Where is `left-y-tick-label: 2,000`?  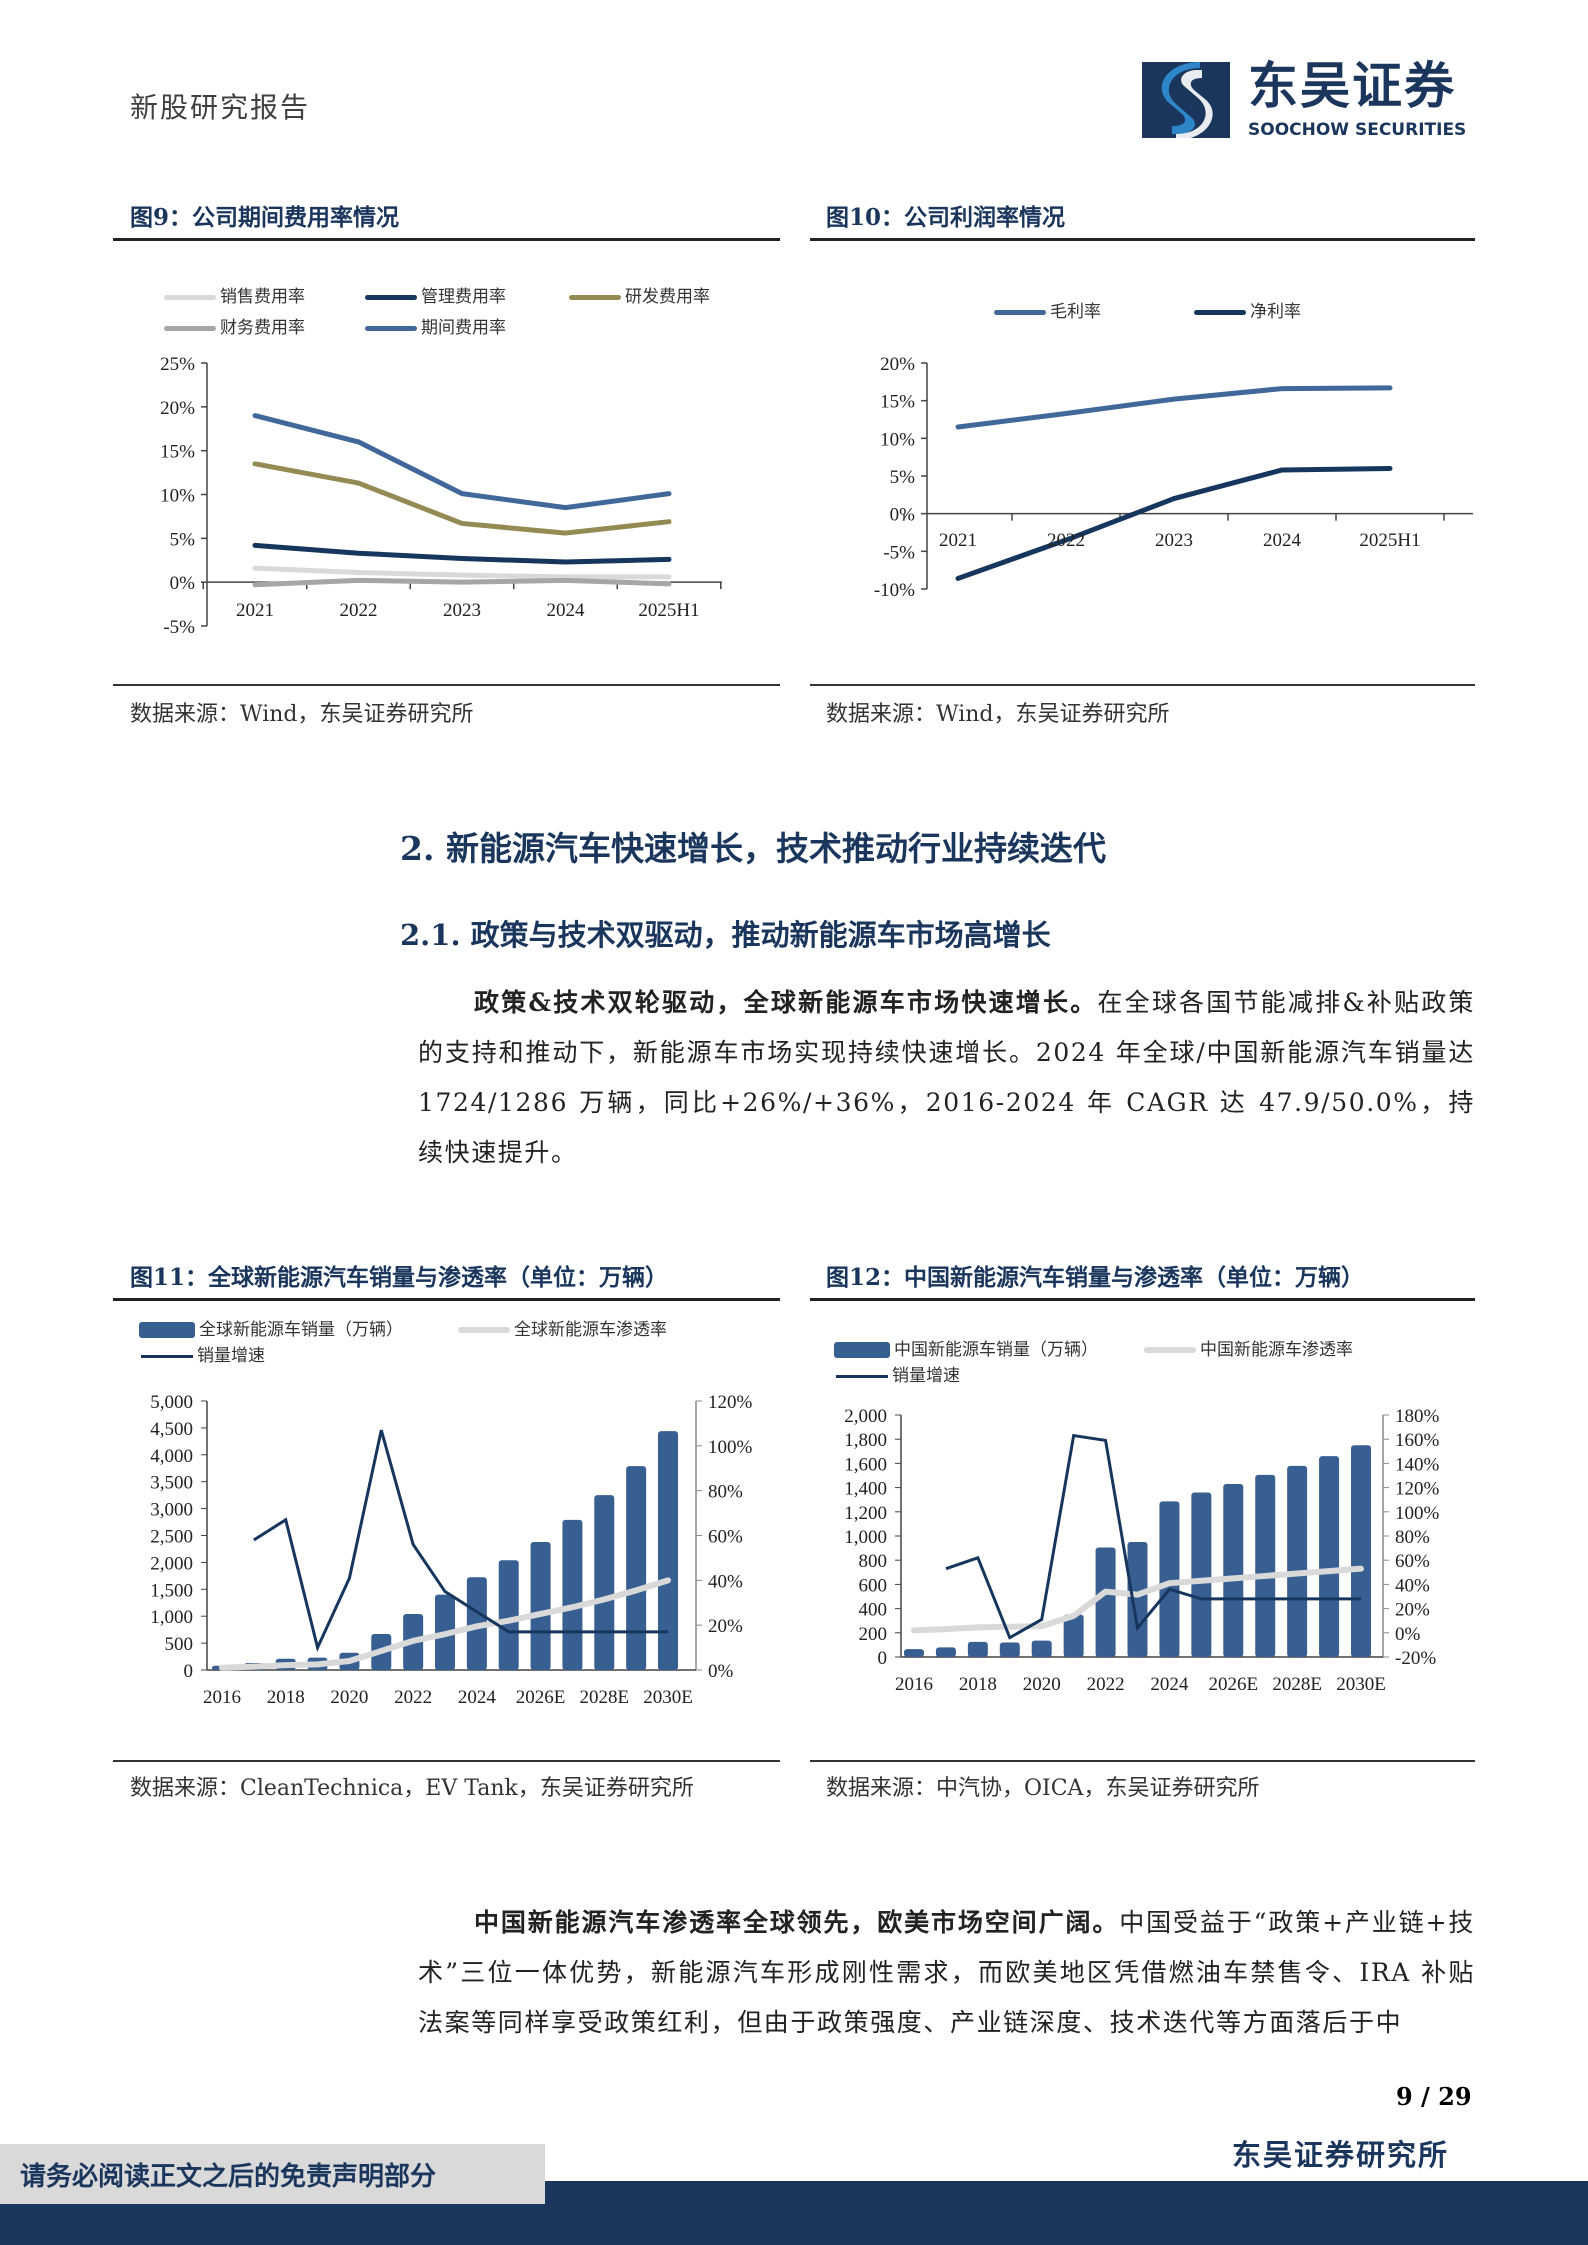 left-y-tick-label: 2,000 is located at coordinates (171, 1563).